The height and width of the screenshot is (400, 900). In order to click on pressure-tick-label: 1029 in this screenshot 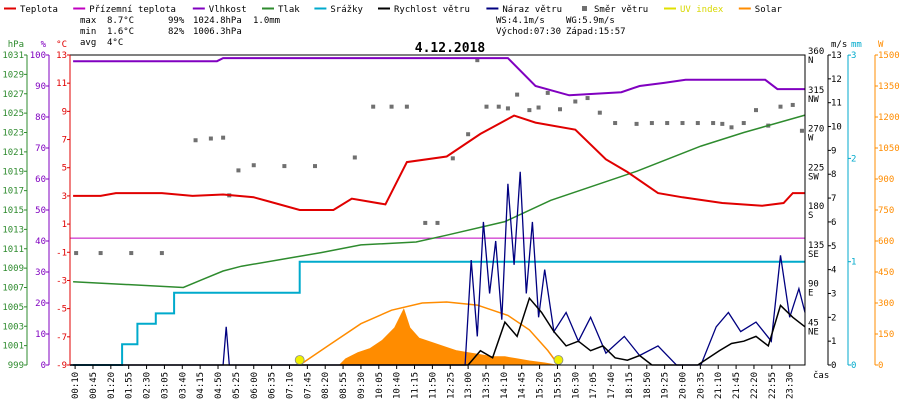, I will do `click(13, 75)`.